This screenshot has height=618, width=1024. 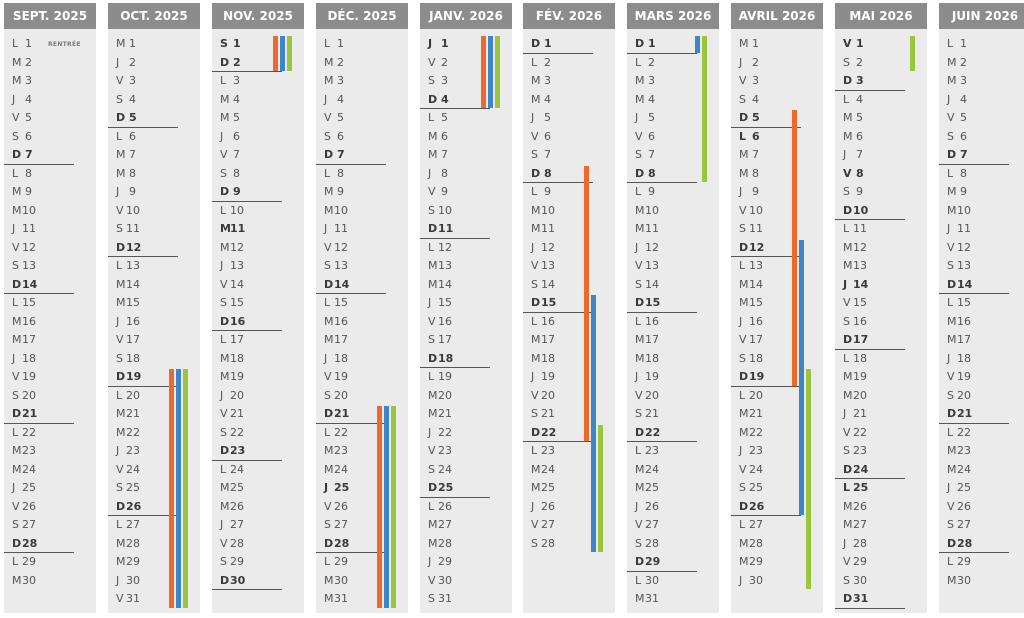 I want to click on day-row: L 20, so click(x=154, y=396).